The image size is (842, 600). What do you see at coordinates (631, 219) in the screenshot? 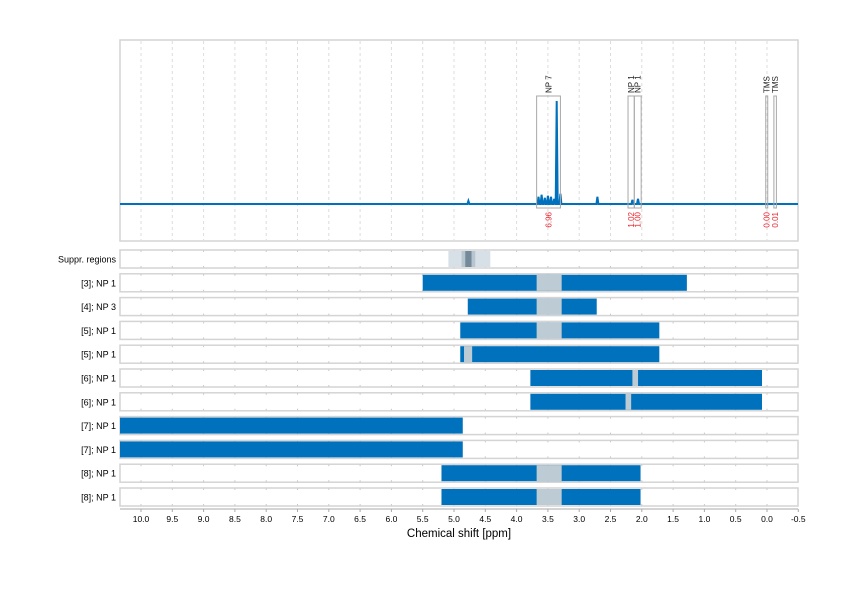
I see `integral-value: 1.02` at bounding box center [631, 219].